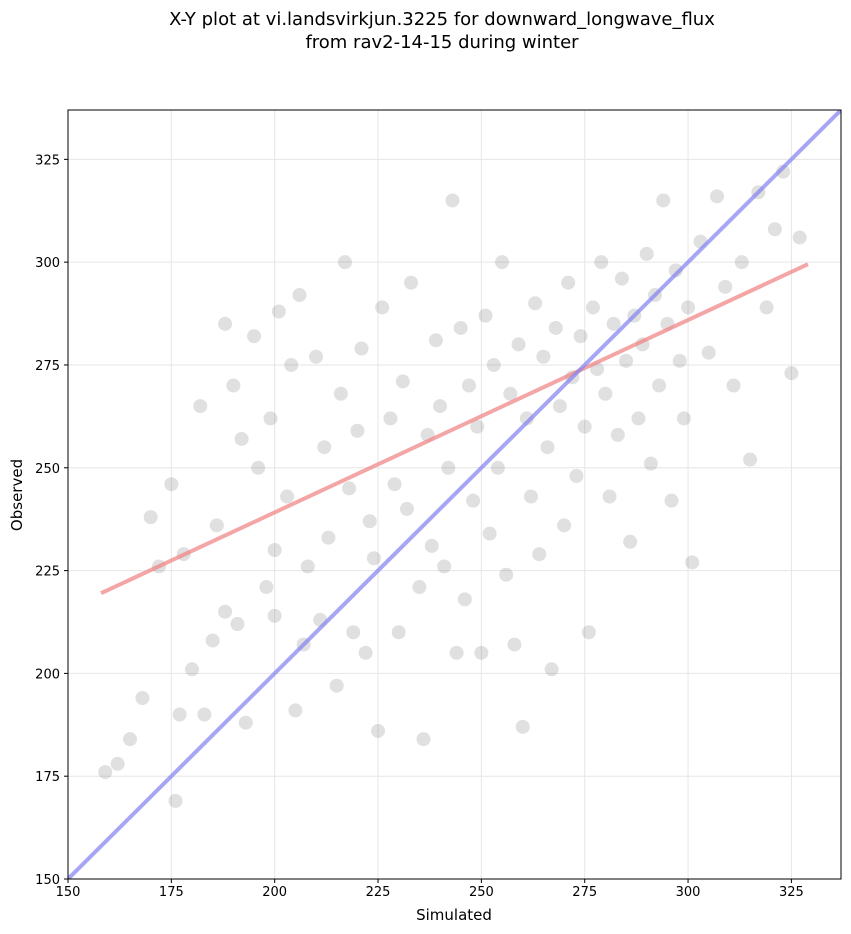  I want to click on y-tick-label: 200, so click(47, 674).